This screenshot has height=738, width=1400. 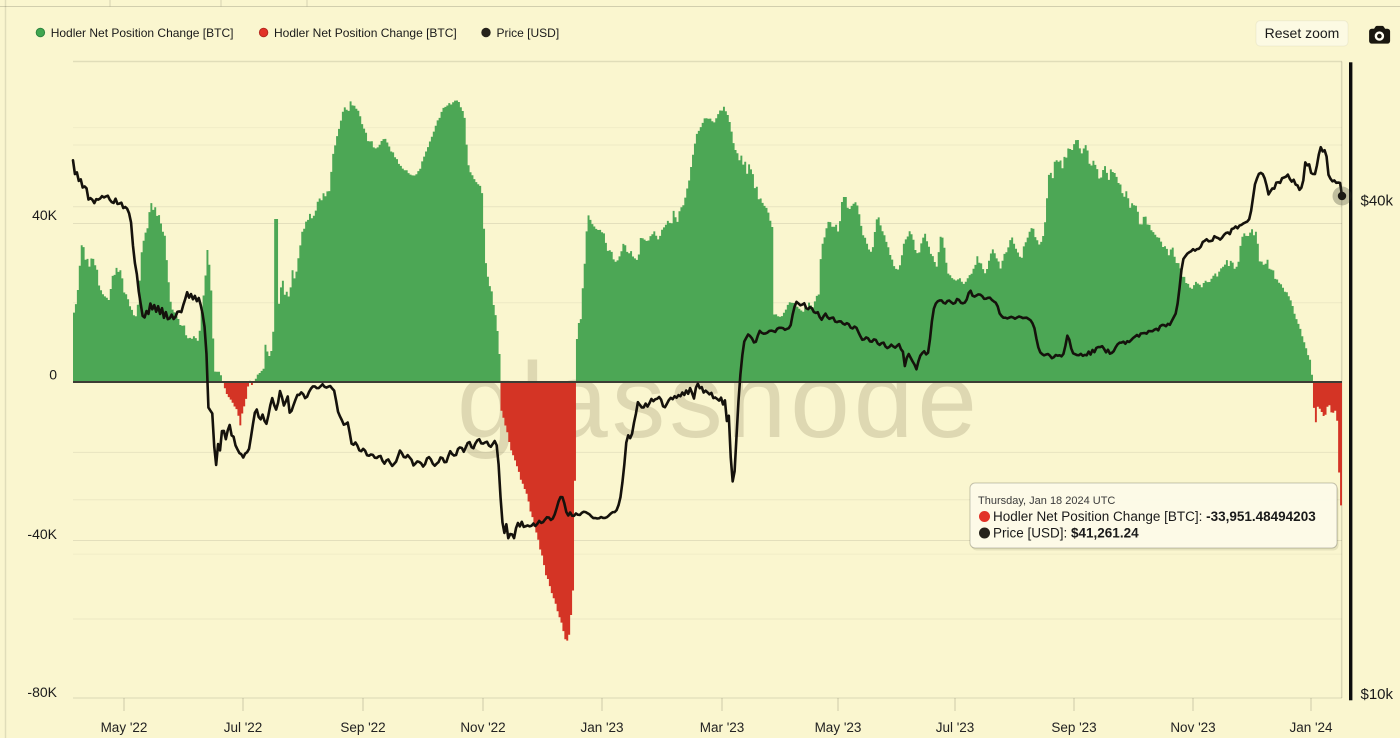 What do you see at coordinates (601, 727) in the screenshot?
I see `svg-text: Jan '23` at bounding box center [601, 727].